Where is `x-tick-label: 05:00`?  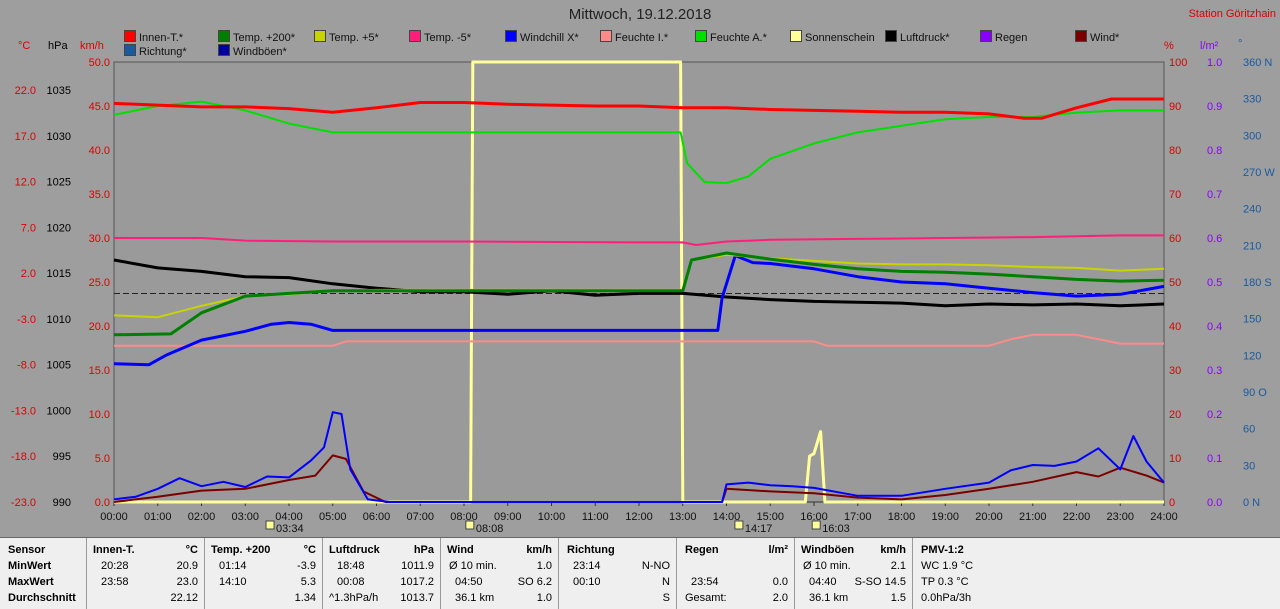 x-tick-label: 05:00 is located at coordinates (333, 517).